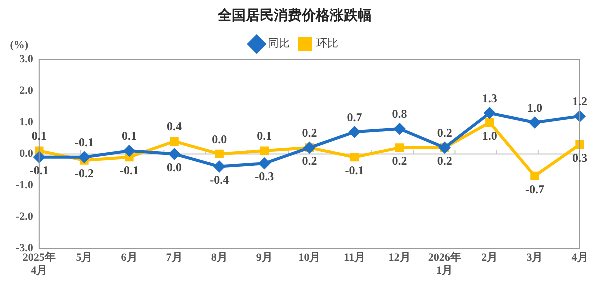 The height and width of the screenshot is (281, 600). Describe the element at coordinates (27, 154) in the screenshot. I see `y-tick-label: 0.0` at that location.